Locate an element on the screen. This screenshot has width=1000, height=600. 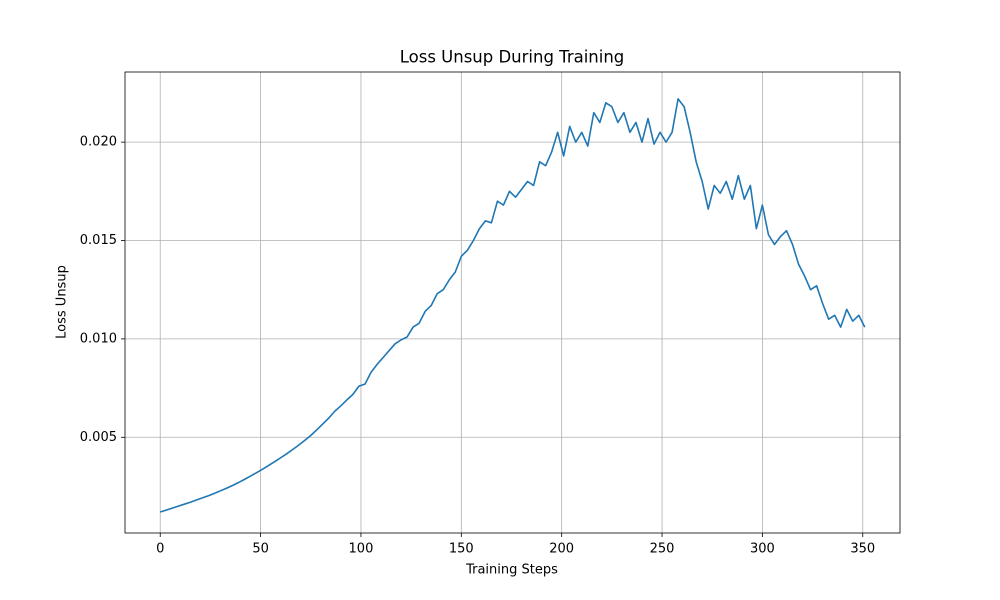
x-tick-label: 100 is located at coordinates (361, 549).